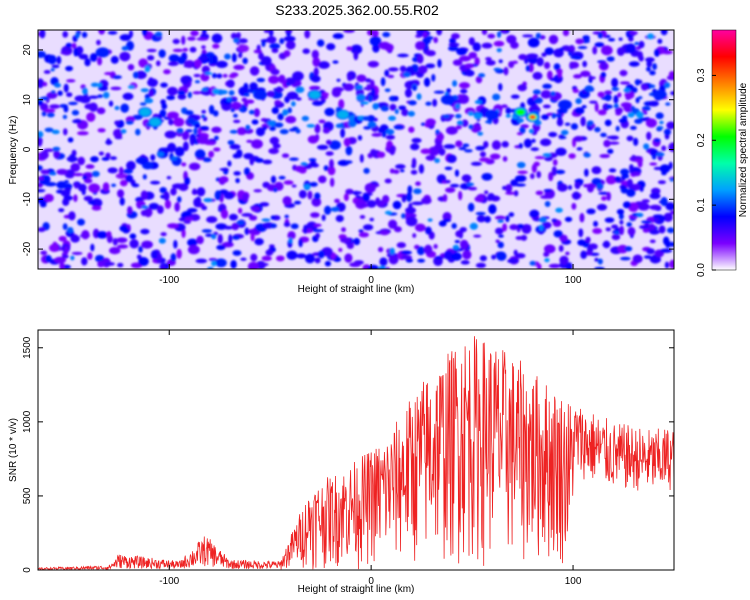 This screenshot has width=750, height=600. What do you see at coordinates (356, 289) in the screenshot?
I see `heatmap-x-axis-label: Height of straight line (km)` at bounding box center [356, 289].